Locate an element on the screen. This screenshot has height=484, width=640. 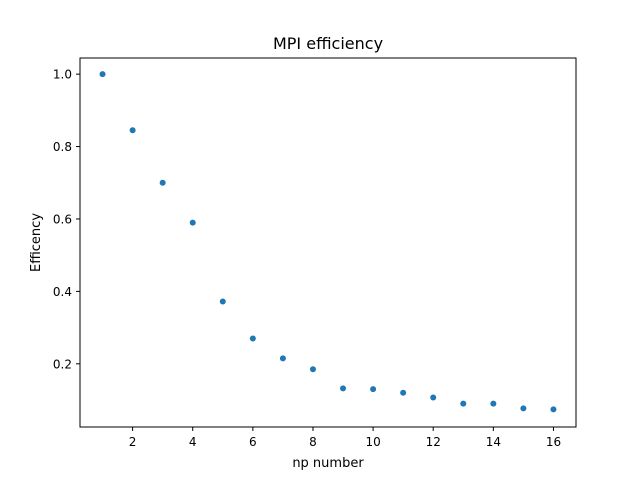
x-tick-label: 8 is located at coordinates (313, 442).